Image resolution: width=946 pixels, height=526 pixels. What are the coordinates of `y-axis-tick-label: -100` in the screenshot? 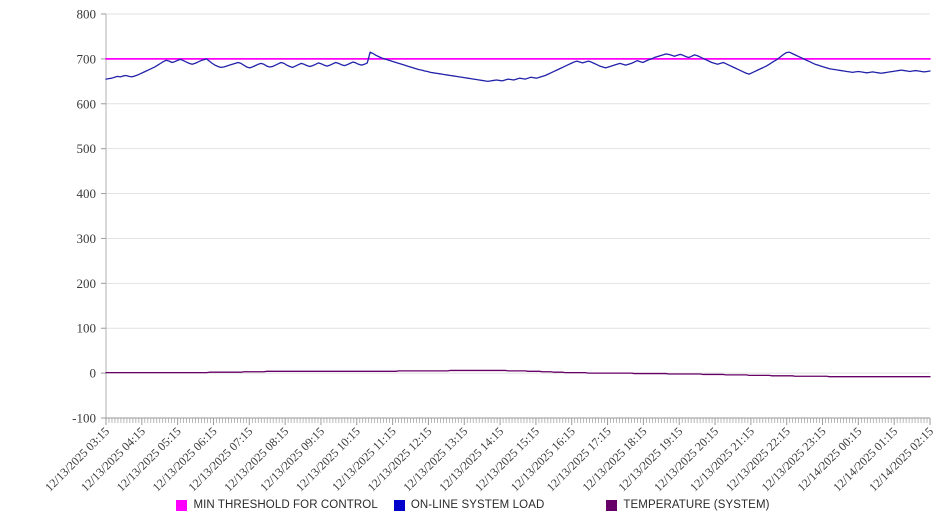 It's located at (84, 418).